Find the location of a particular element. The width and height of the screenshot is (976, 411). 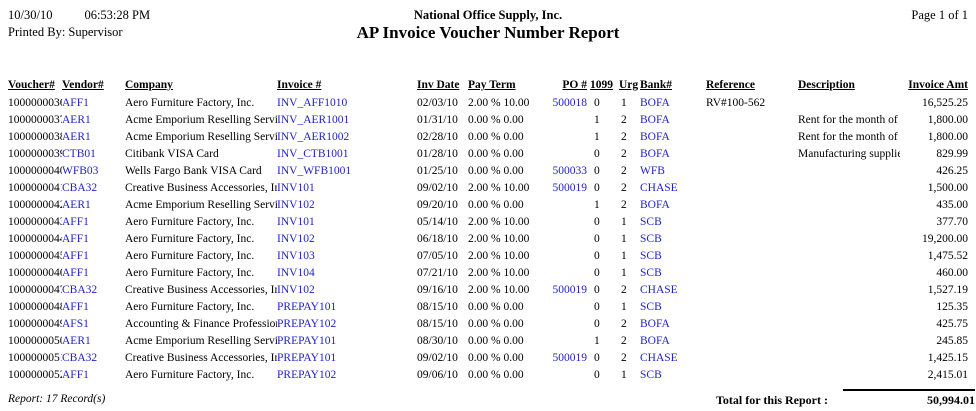

cell-amount: 426.25 is located at coordinates (952, 171).